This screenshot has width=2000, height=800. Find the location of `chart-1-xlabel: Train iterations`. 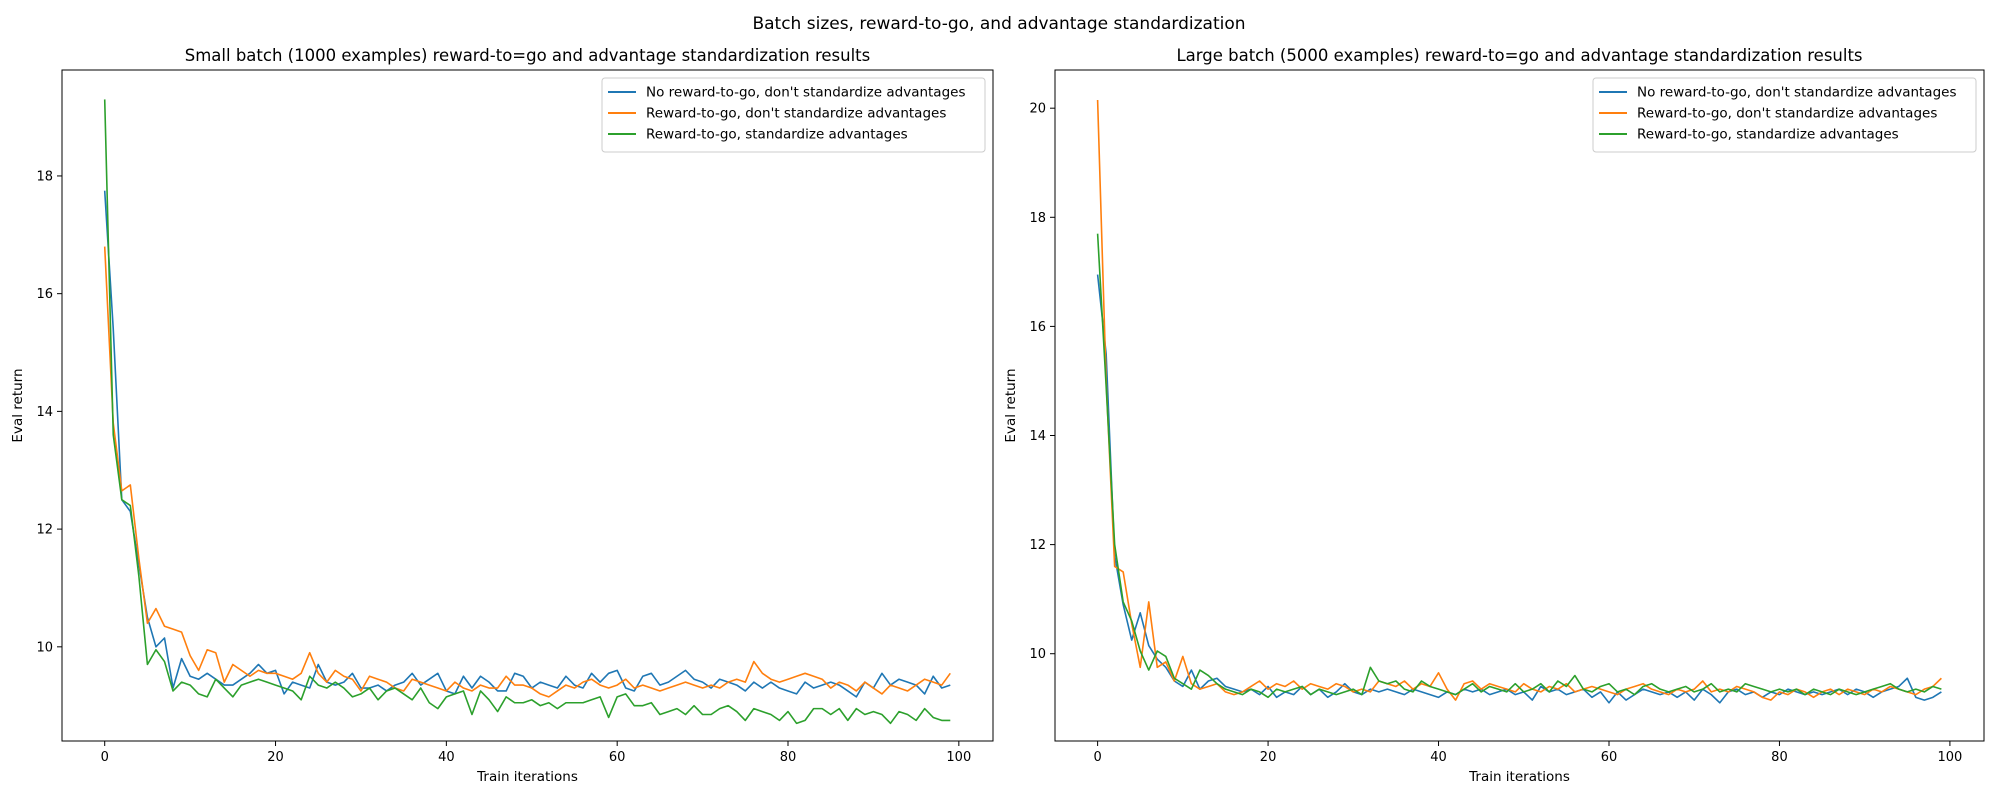

chart-1-xlabel: Train iterations is located at coordinates (1519, 777).